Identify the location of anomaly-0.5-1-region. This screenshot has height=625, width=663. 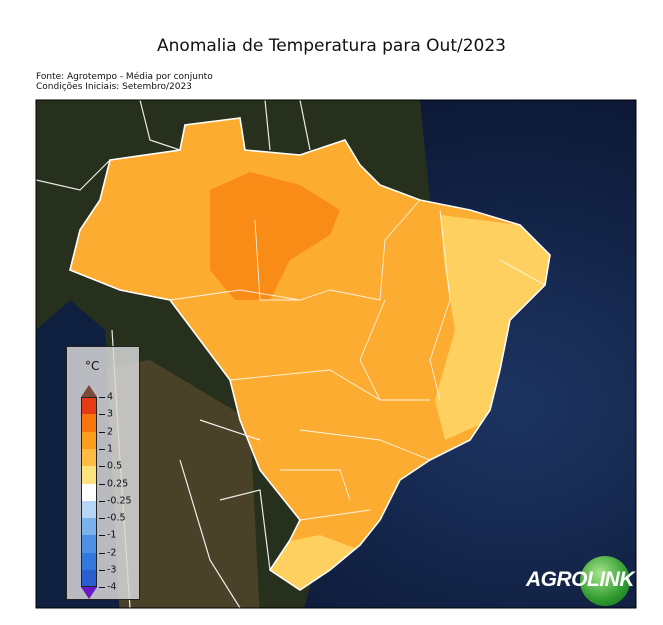
(492, 327).